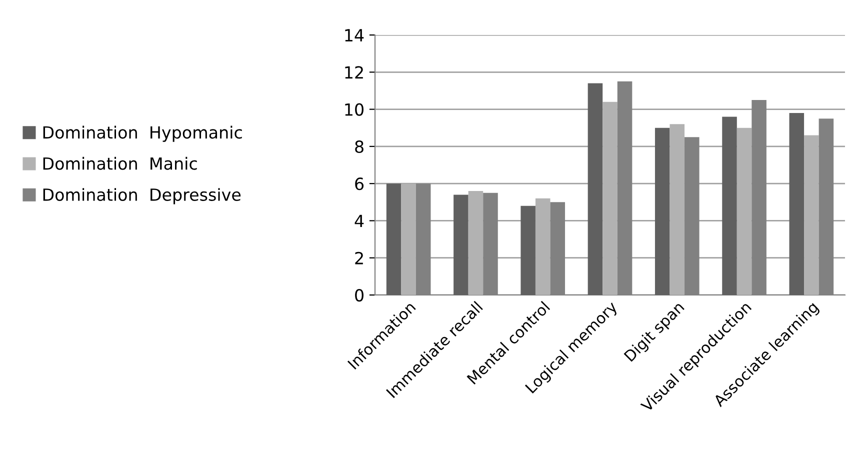 The height and width of the screenshot is (451, 858). What do you see at coordinates (120, 163) in the screenshot?
I see `legend-label: Domination Manic` at bounding box center [120, 163].